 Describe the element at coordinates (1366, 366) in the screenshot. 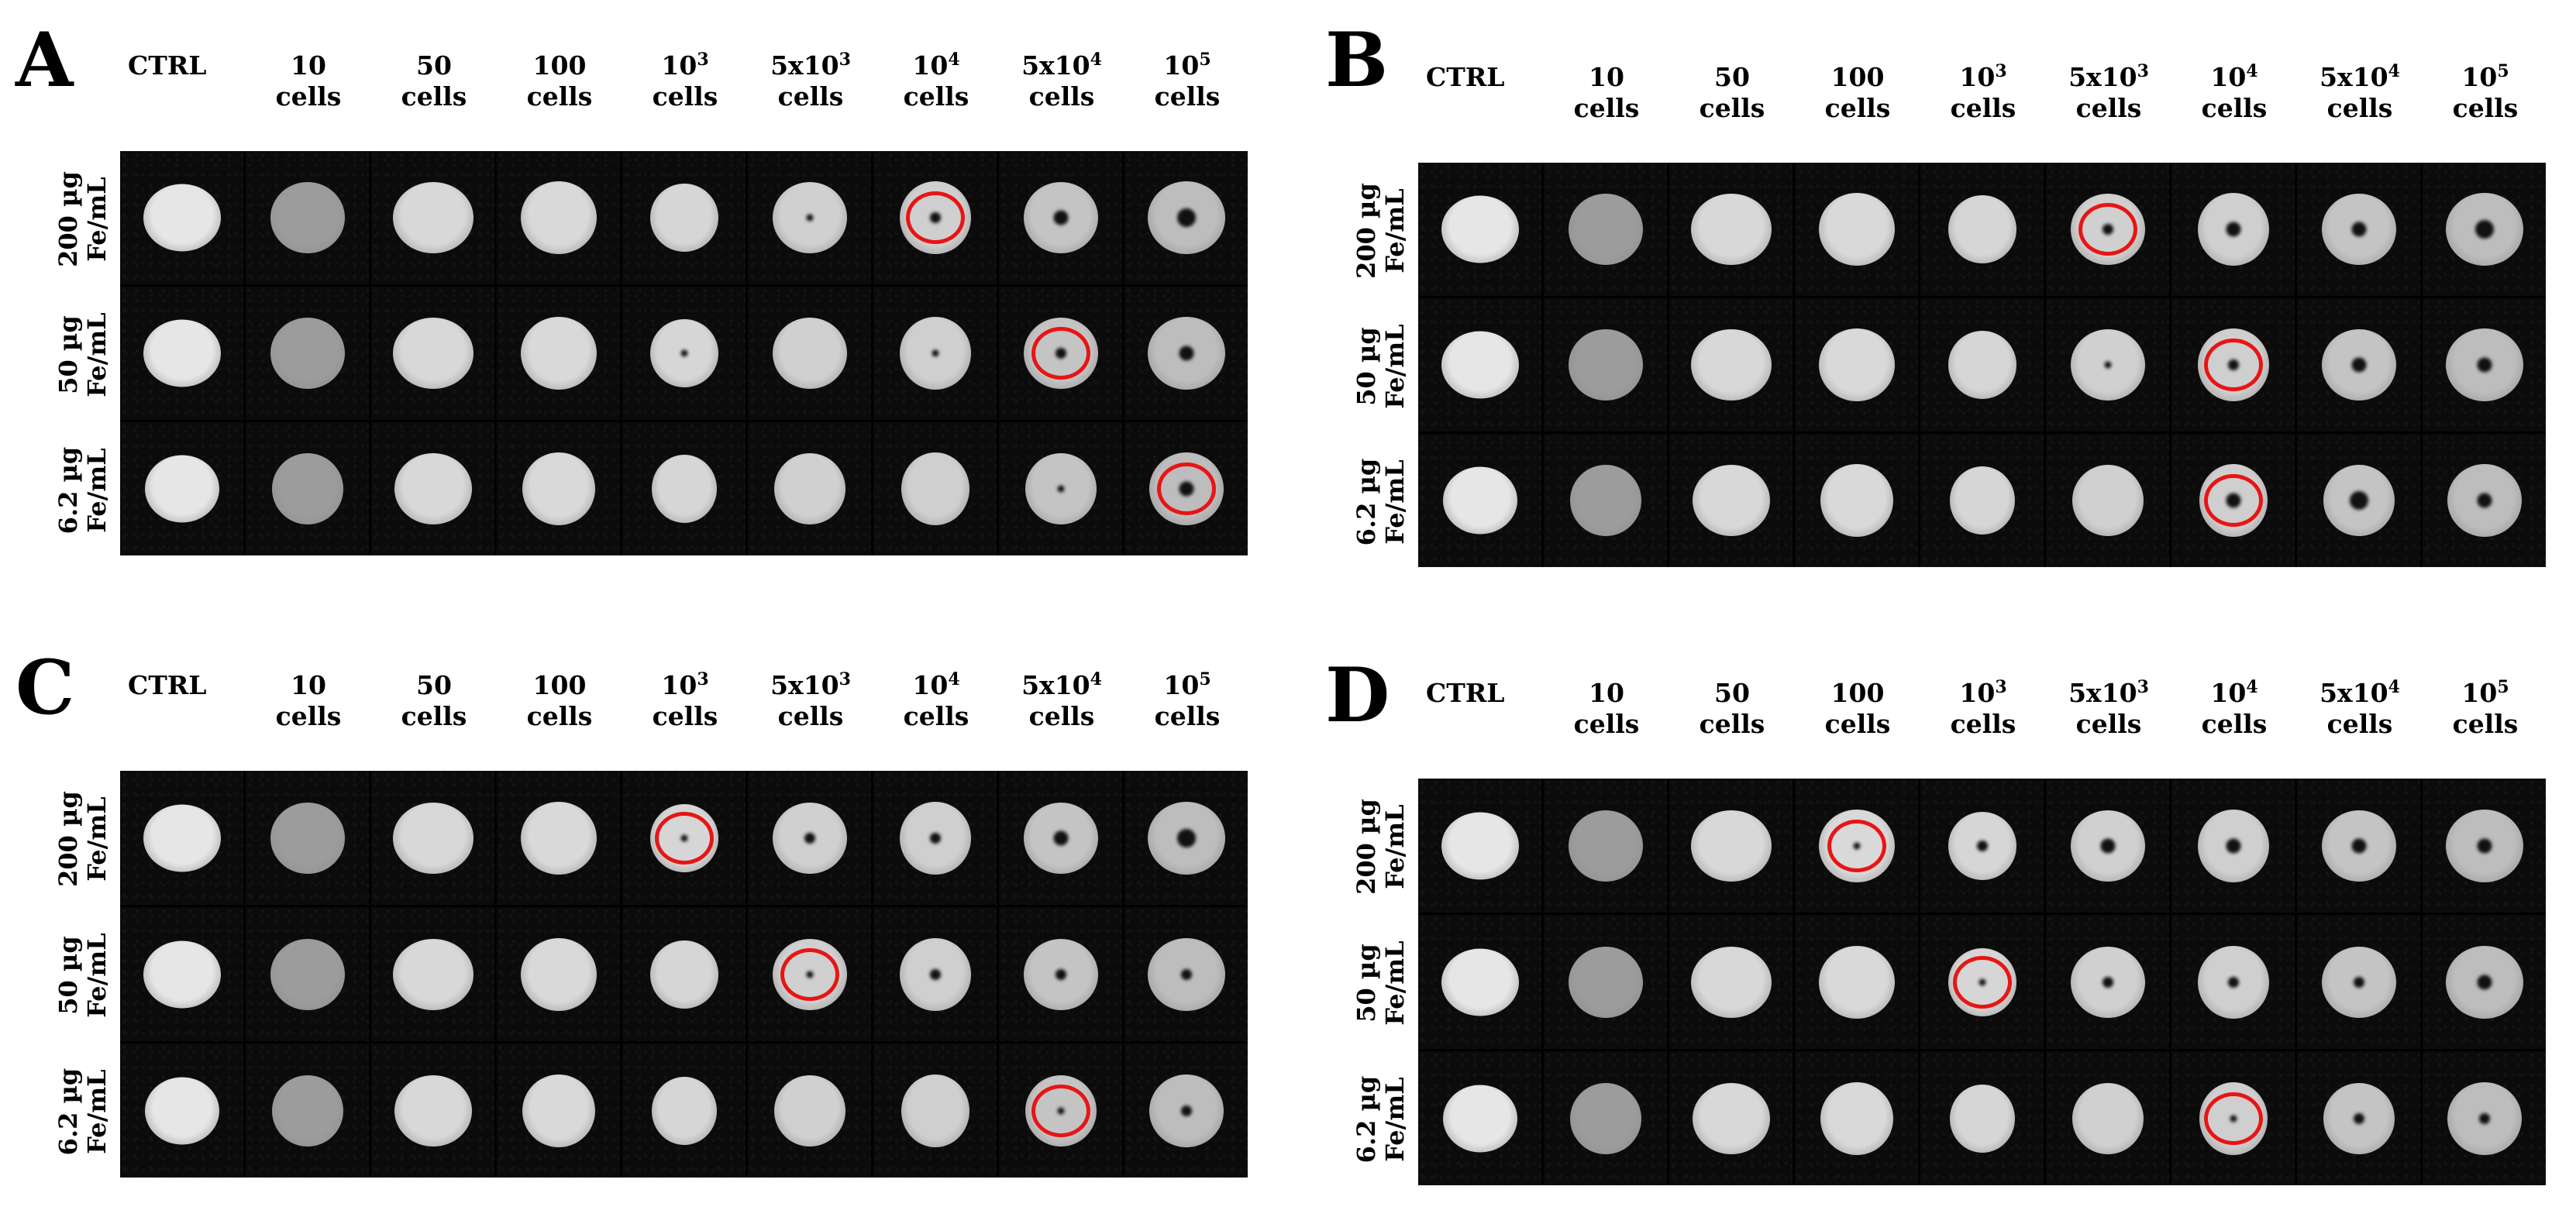

I see `row-label-concentration: 50 µg` at that location.